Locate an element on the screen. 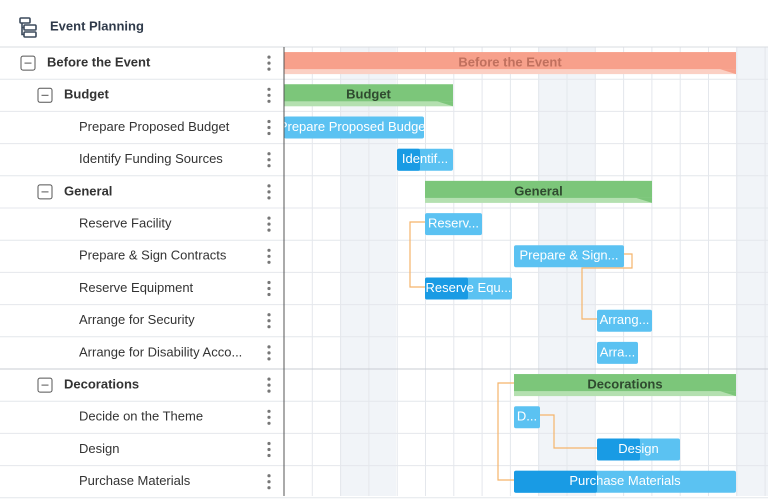 The height and width of the screenshot is (502, 768). task-label: Design is located at coordinates (99, 448).